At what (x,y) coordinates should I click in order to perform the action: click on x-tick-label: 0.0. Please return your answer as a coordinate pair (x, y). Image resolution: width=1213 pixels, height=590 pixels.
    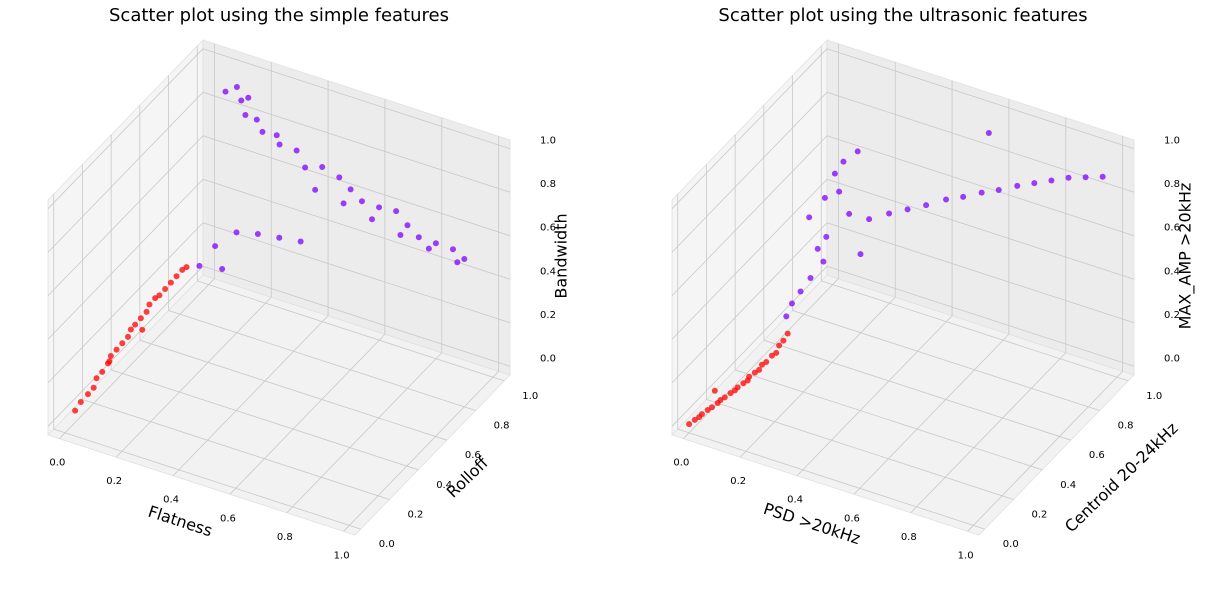
    Looking at the image, I should click on (57, 463).